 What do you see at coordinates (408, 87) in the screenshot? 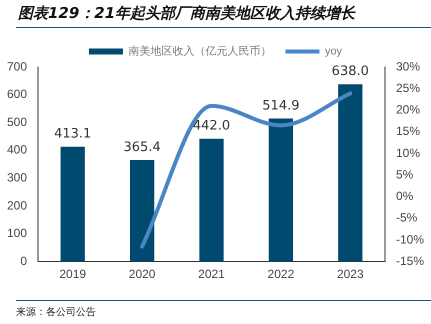
I see `y2-tick-label: 25%` at bounding box center [408, 87].